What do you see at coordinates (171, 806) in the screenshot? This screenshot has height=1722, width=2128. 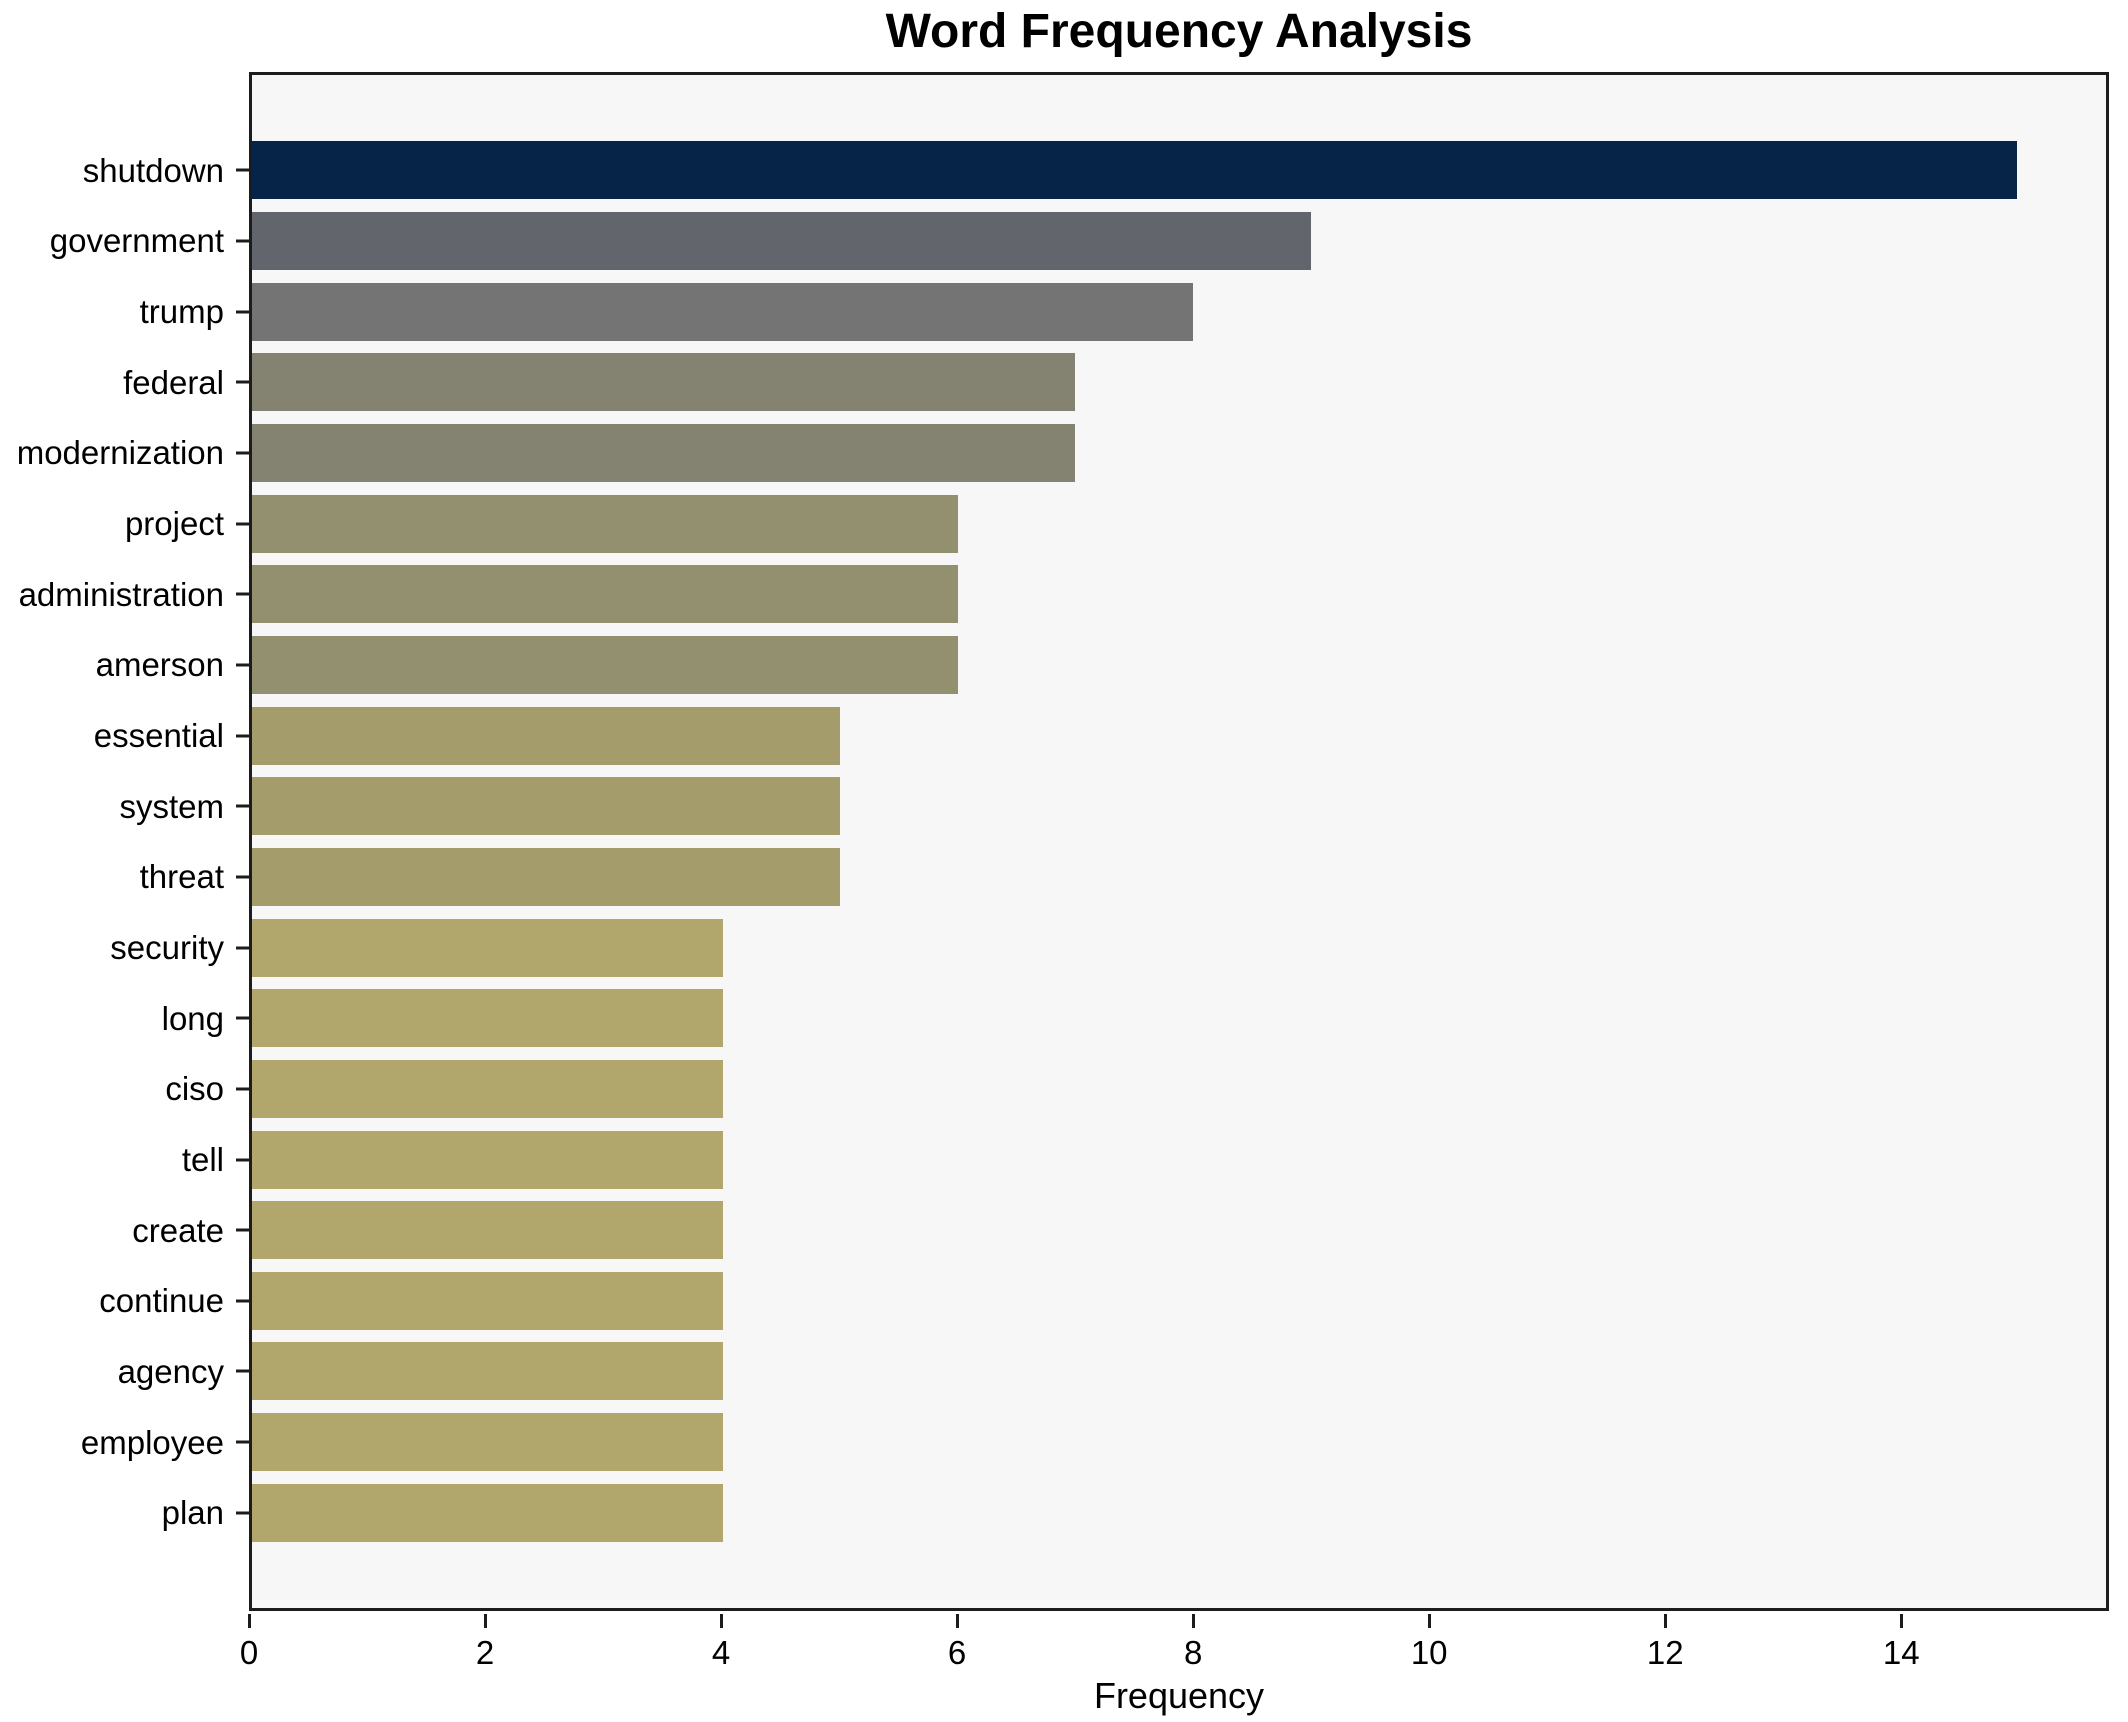 I see `y-tick-label: system` at bounding box center [171, 806].